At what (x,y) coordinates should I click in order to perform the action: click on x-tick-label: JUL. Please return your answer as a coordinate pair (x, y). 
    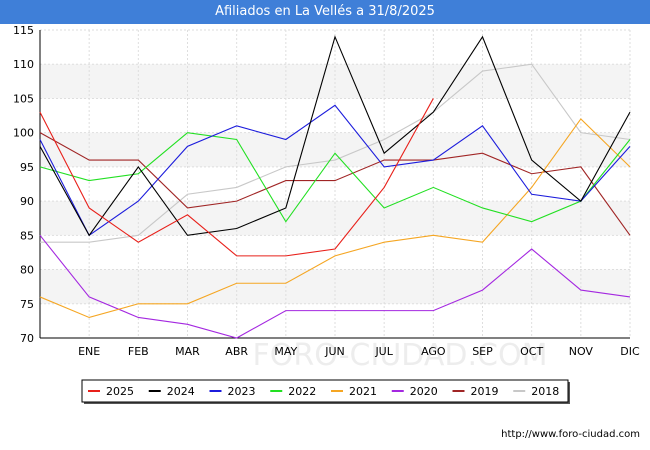
    Looking at the image, I should click on (383, 351).